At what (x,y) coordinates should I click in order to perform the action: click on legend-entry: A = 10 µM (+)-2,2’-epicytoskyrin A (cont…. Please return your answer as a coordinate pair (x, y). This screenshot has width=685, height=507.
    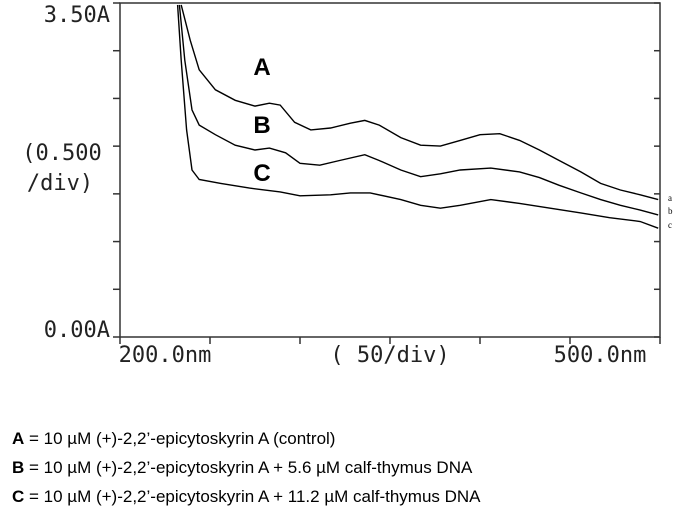
    Looking at the image, I should click on (173, 438).